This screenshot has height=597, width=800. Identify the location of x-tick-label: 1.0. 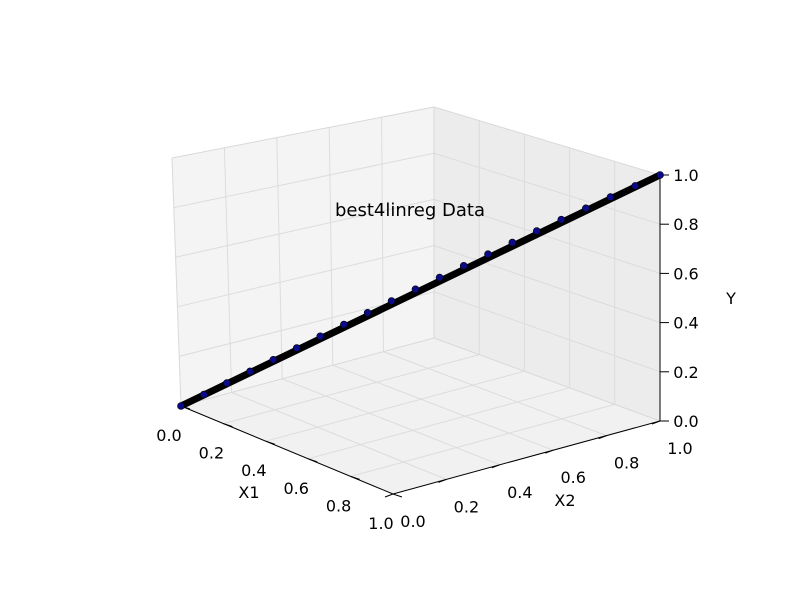
(380, 523).